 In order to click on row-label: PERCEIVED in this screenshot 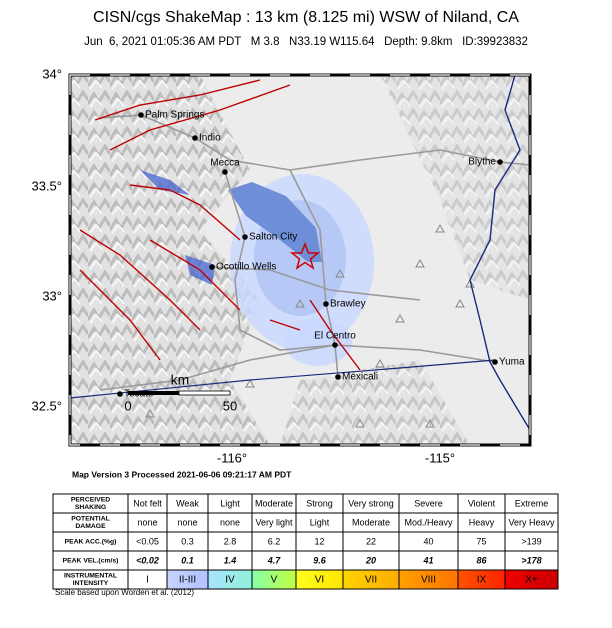, I will do `click(90, 500)`.